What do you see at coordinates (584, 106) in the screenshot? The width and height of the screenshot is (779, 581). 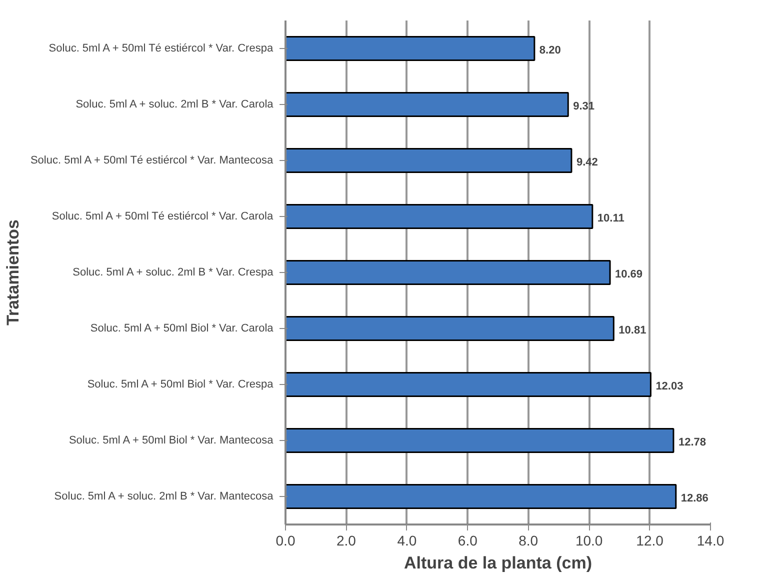 I see `data-label: 9.31` at bounding box center [584, 106].